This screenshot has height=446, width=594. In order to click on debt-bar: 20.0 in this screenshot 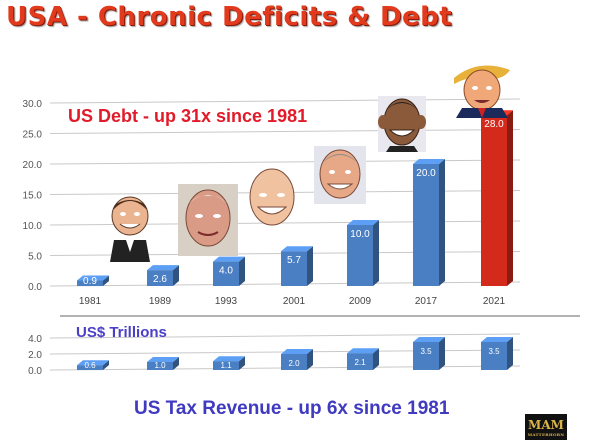, I will do `click(429, 222)`.